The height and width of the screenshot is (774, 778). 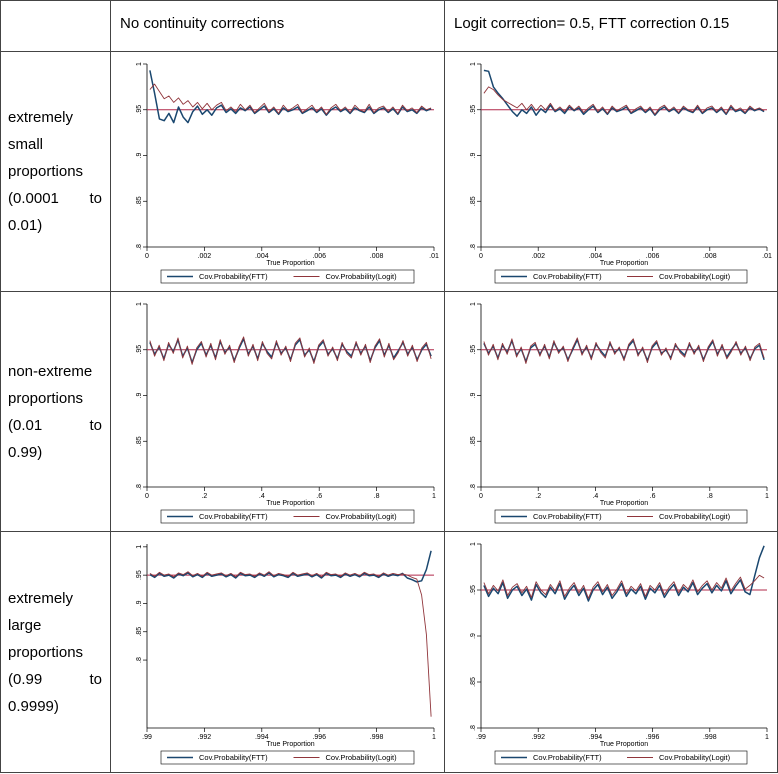 What do you see at coordinates (319, 496) in the screenshot?
I see `x-tick-label: .6` at bounding box center [319, 496].